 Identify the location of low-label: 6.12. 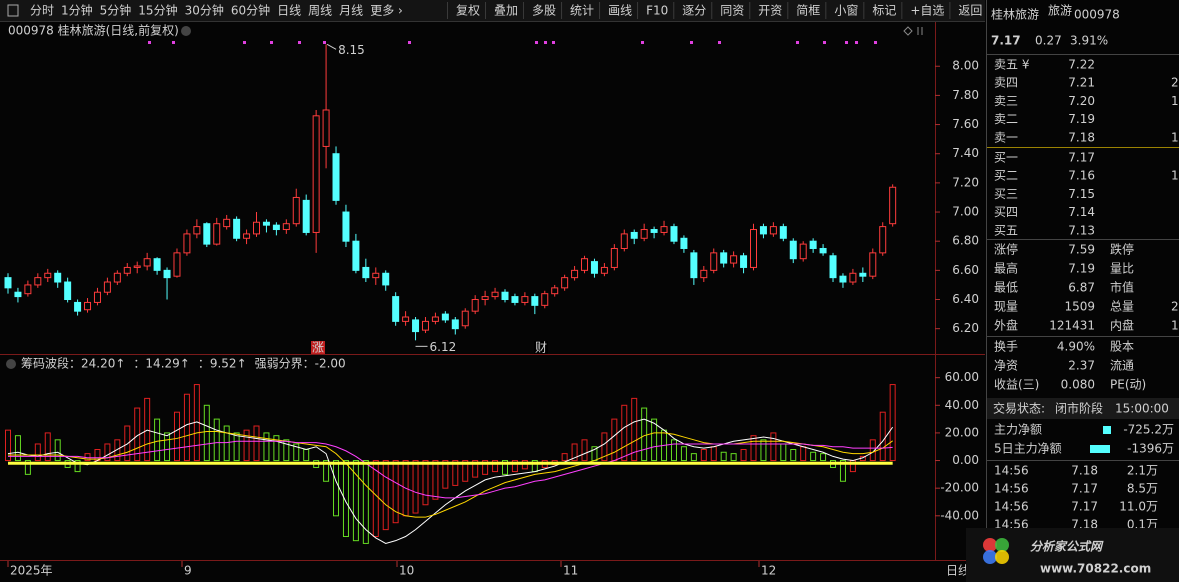
(443, 347).